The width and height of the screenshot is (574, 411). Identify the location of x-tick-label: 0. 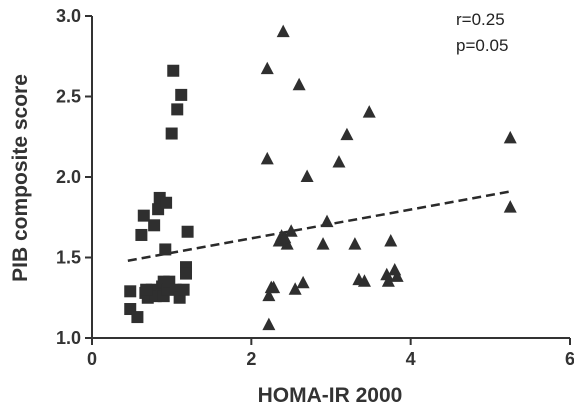
(92, 359).